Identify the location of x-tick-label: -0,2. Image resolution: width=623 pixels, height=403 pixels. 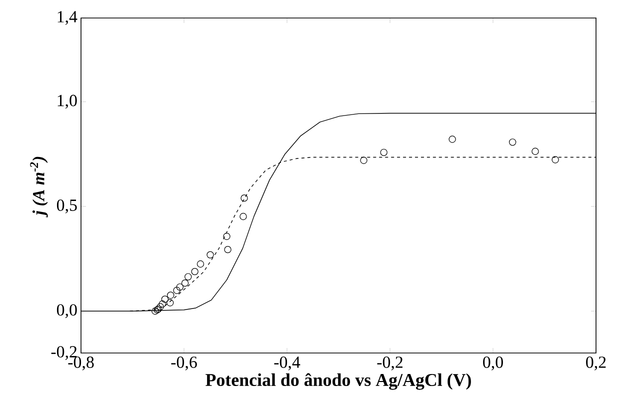
(389, 363).